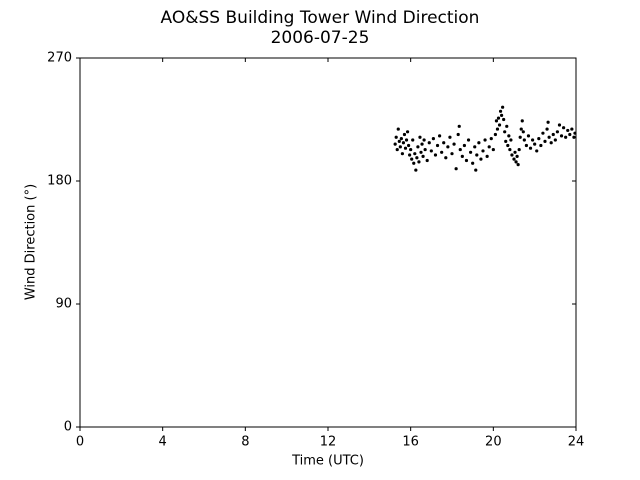 The width and height of the screenshot is (640, 480). I want to click on x-tick-label: 4, so click(163, 442).